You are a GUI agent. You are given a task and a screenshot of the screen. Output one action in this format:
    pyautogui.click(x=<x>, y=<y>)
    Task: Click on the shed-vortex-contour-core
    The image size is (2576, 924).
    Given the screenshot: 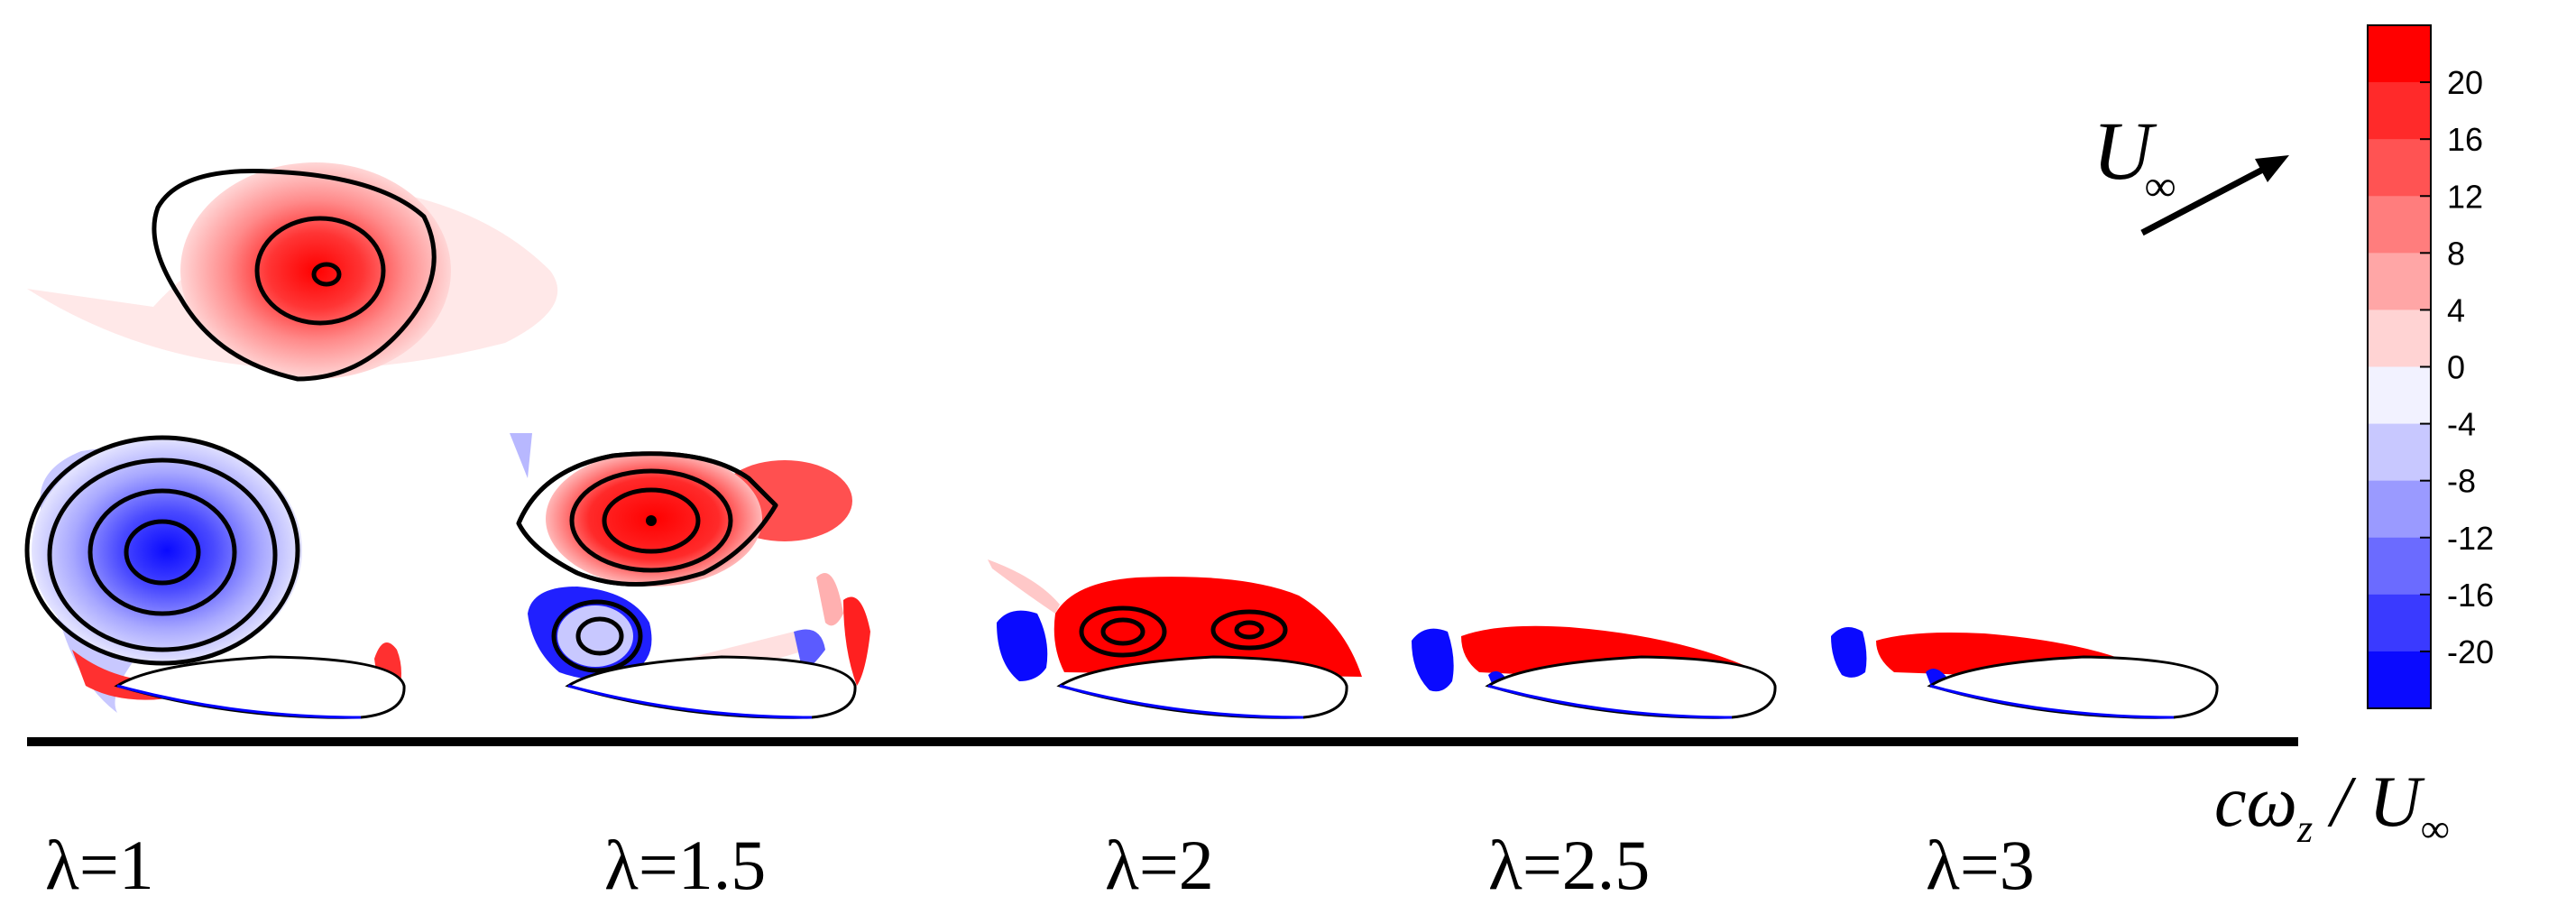 What is the action you would take?
    pyautogui.click(x=326, y=274)
    